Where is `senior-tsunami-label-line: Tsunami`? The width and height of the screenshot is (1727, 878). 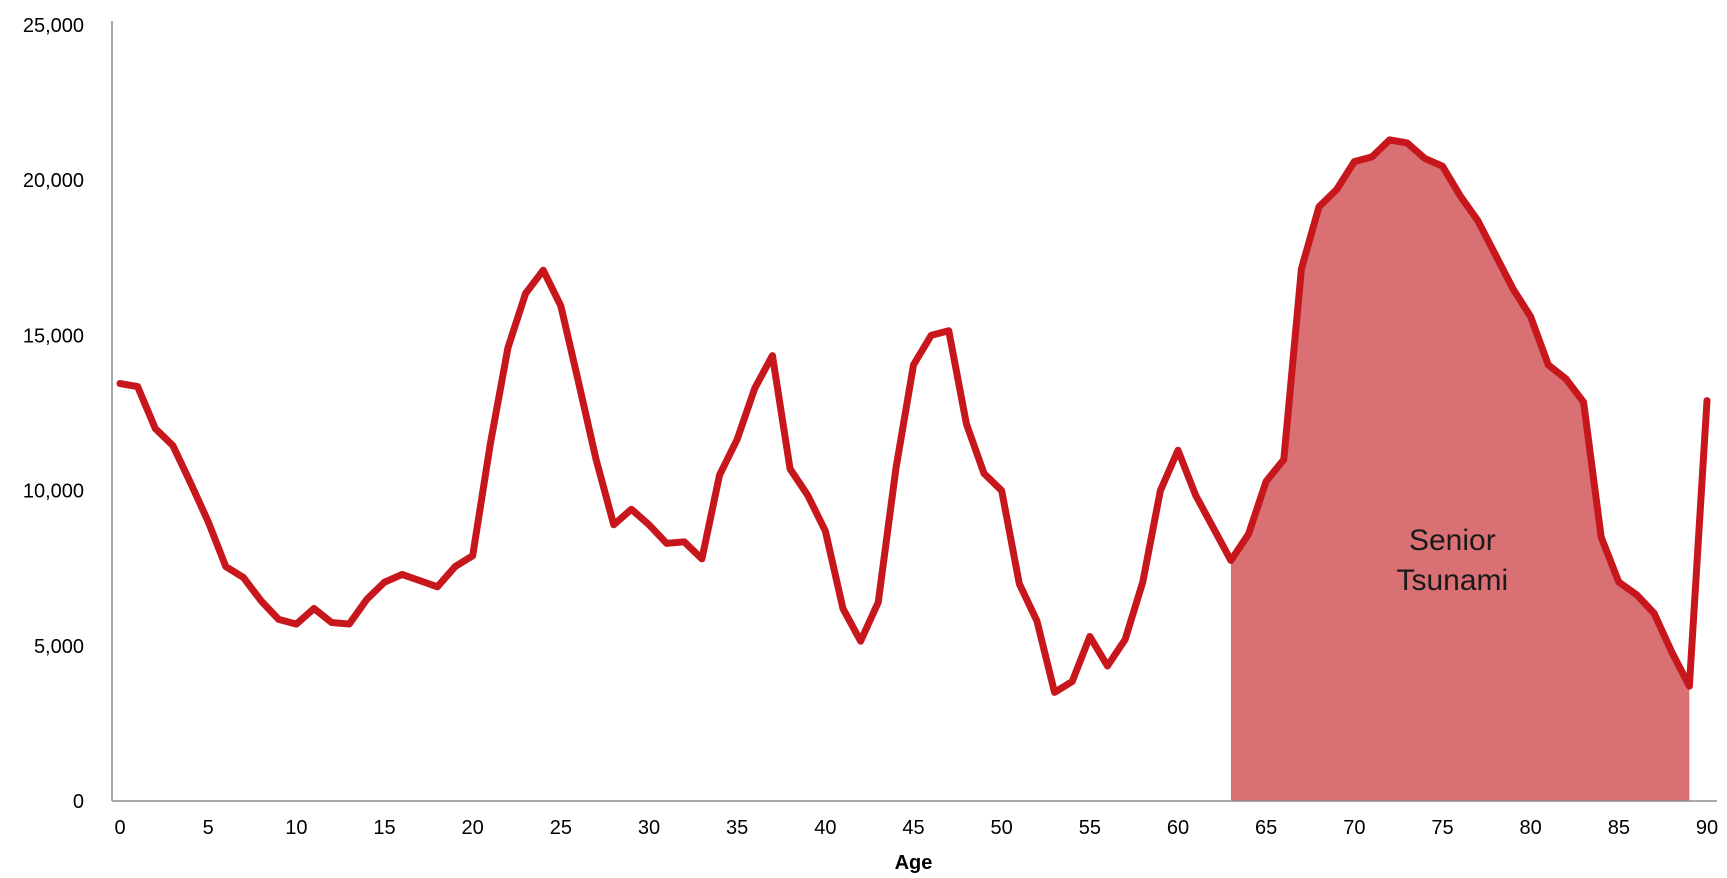 senior-tsunami-label-line: Tsunami is located at coordinates (1452, 580).